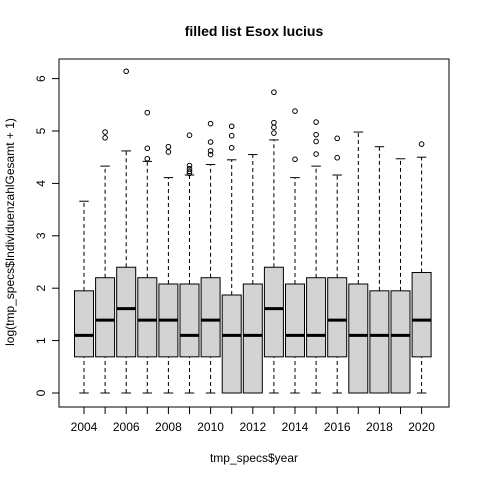  I want to click on box-2007, so click(147, 251).